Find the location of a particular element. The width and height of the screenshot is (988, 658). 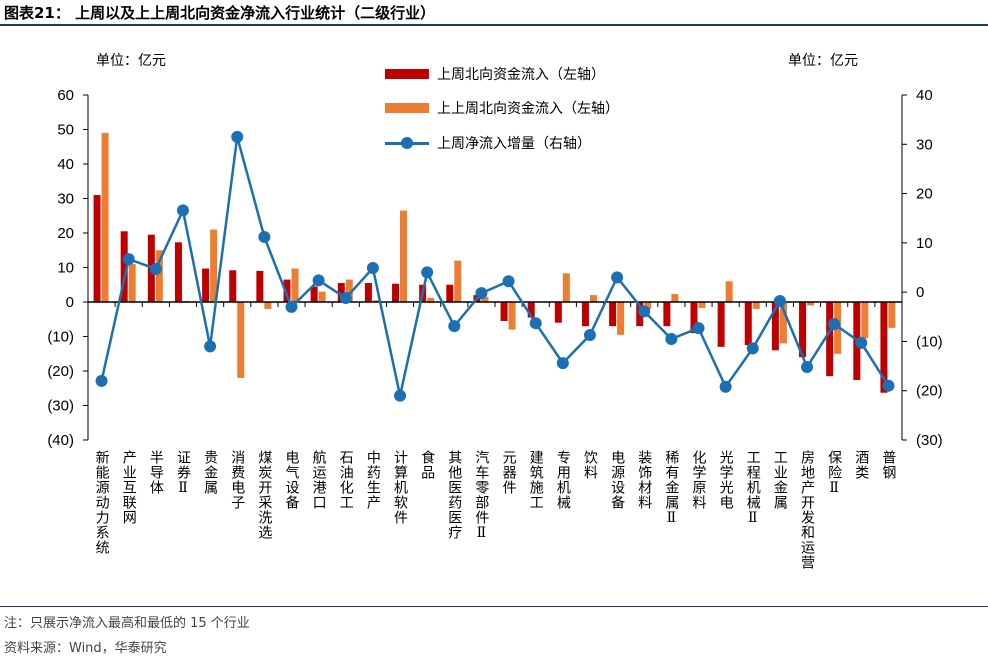

x-axis-label: 专用机械 is located at coordinates (562, 480).